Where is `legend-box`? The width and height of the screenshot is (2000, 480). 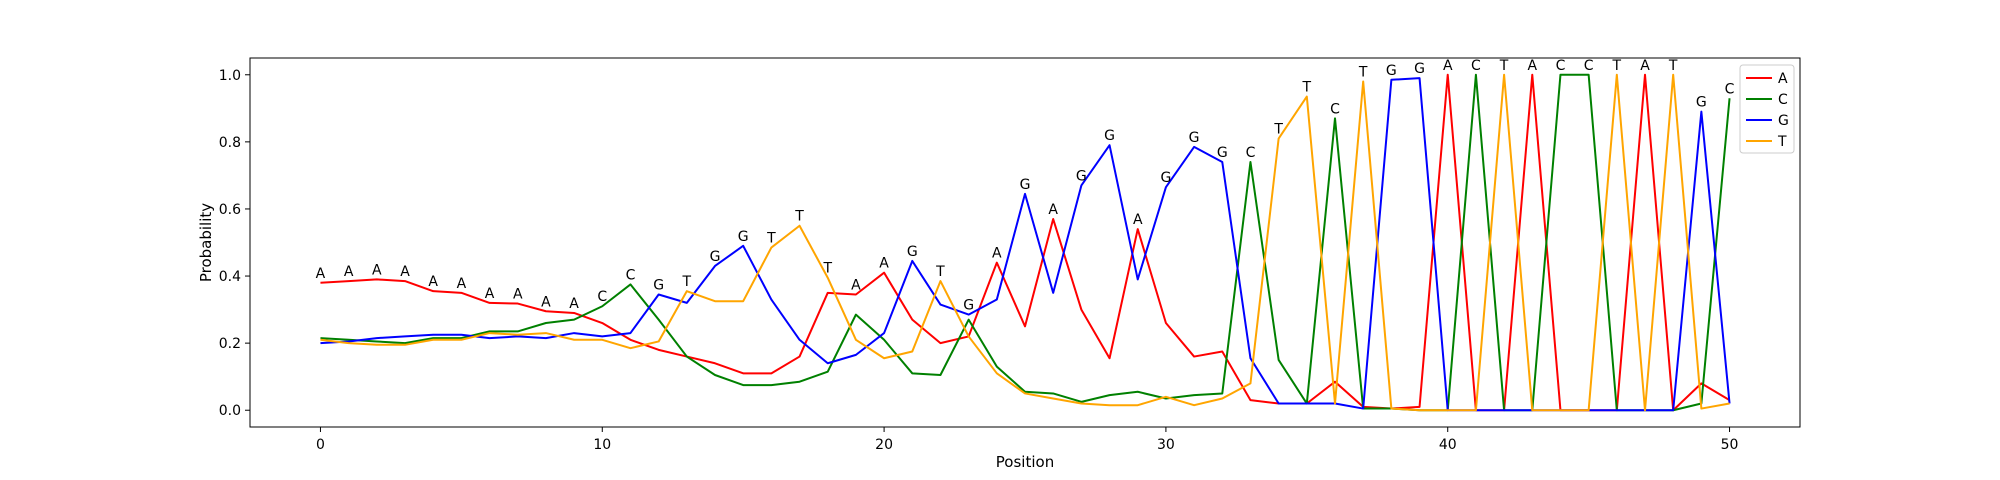 legend-box is located at coordinates (1767, 109).